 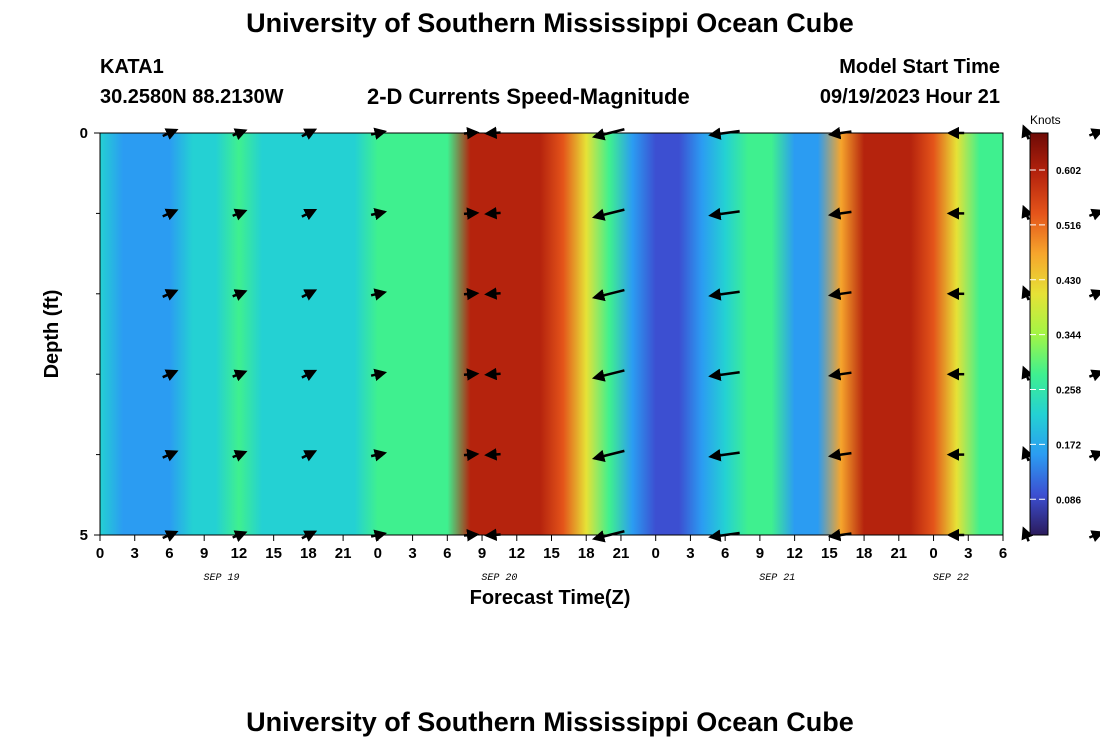 What do you see at coordinates (528, 96) in the screenshot?
I see `chart-subtitle: 2-D Currents Speed-Magnitude` at bounding box center [528, 96].